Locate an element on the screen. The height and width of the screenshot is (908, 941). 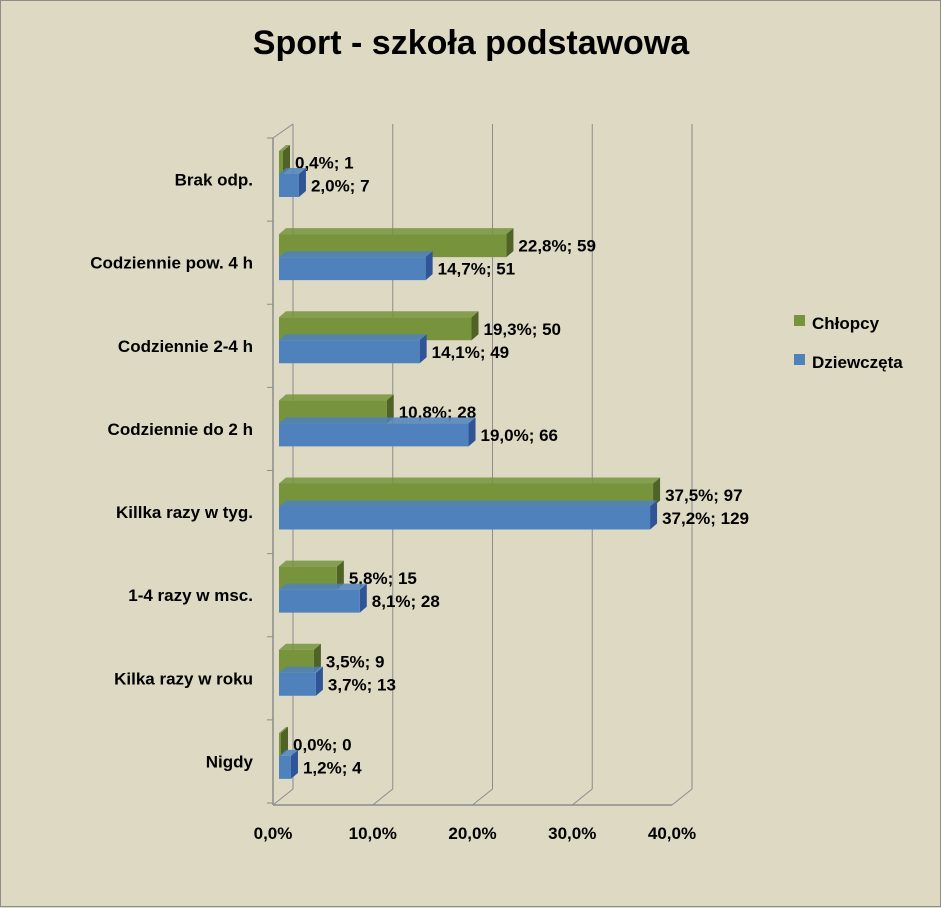
data-label: 2,0%; 7 is located at coordinates (340, 186).